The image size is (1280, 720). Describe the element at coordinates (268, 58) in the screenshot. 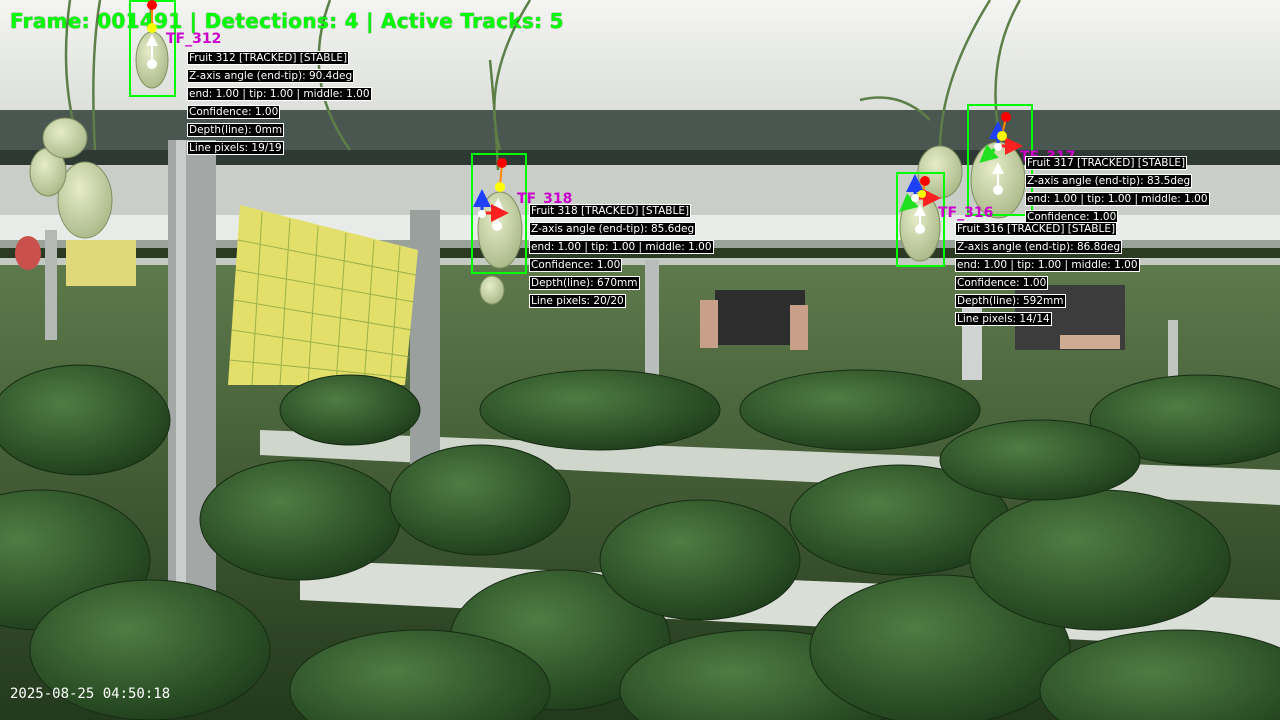

I see `info-line: Fruit 312 [TRACKED] [STABLE]` at that location.